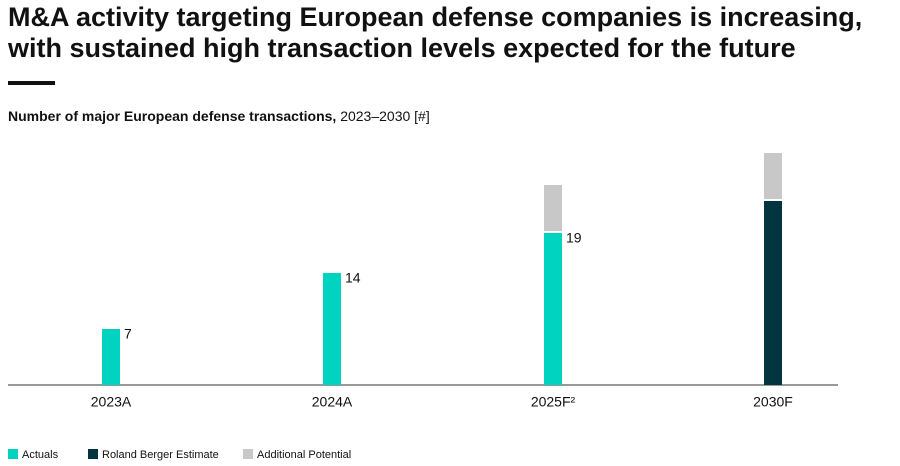  What do you see at coordinates (553, 402) in the screenshot?
I see `x-tick-label: 2025F²` at bounding box center [553, 402].